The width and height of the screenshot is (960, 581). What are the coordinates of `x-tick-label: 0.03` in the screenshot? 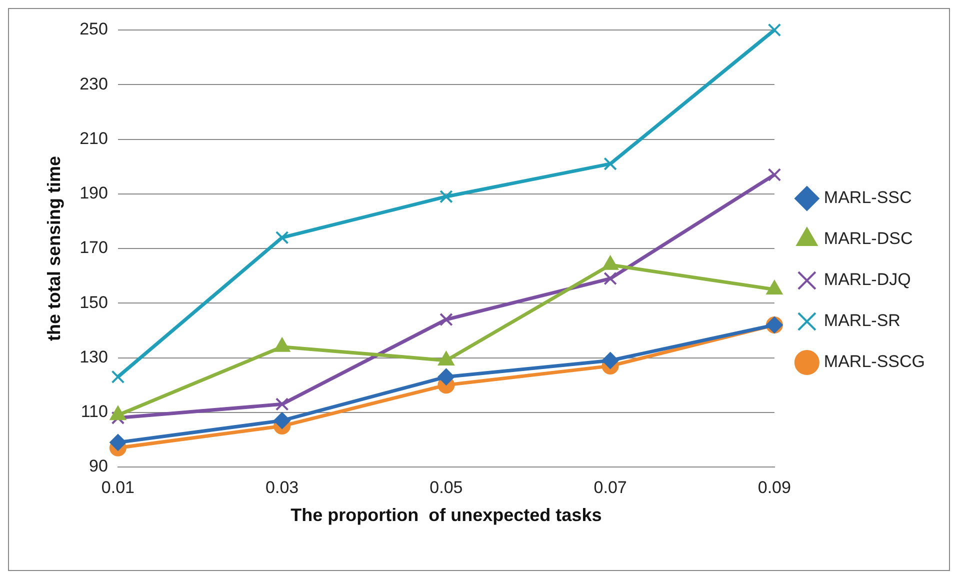 It's located at (282, 487).